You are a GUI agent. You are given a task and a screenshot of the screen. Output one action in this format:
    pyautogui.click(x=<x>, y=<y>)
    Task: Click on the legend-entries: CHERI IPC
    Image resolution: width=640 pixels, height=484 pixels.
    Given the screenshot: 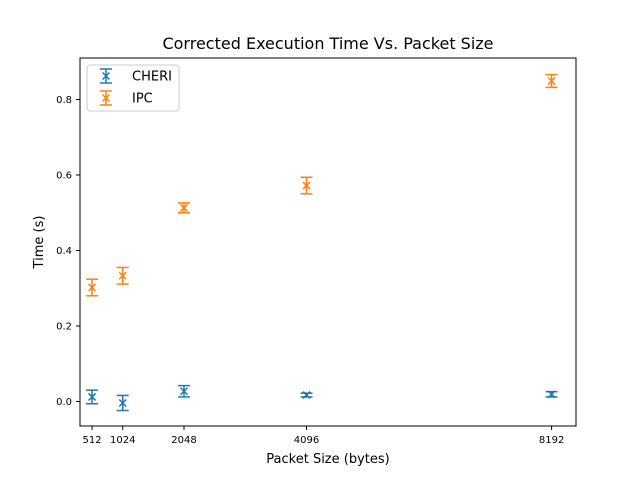 What is the action you would take?
    pyautogui.click(x=136, y=87)
    